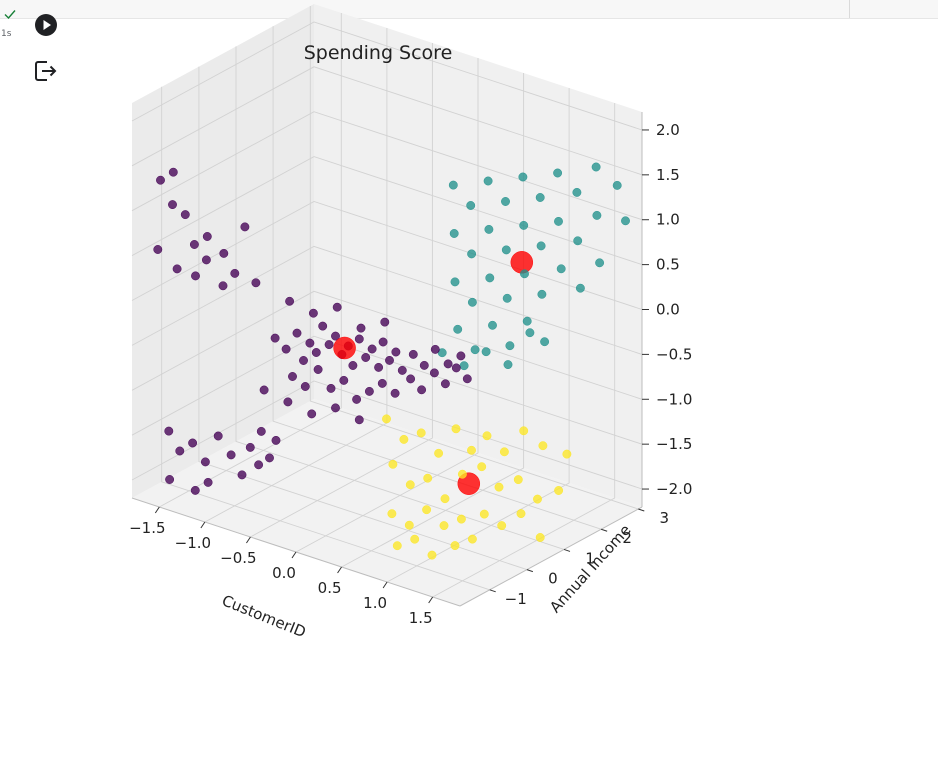 The image size is (938, 779). What do you see at coordinates (46, 71) in the screenshot?
I see `output-actions-button` at bounding box center [46, 71].